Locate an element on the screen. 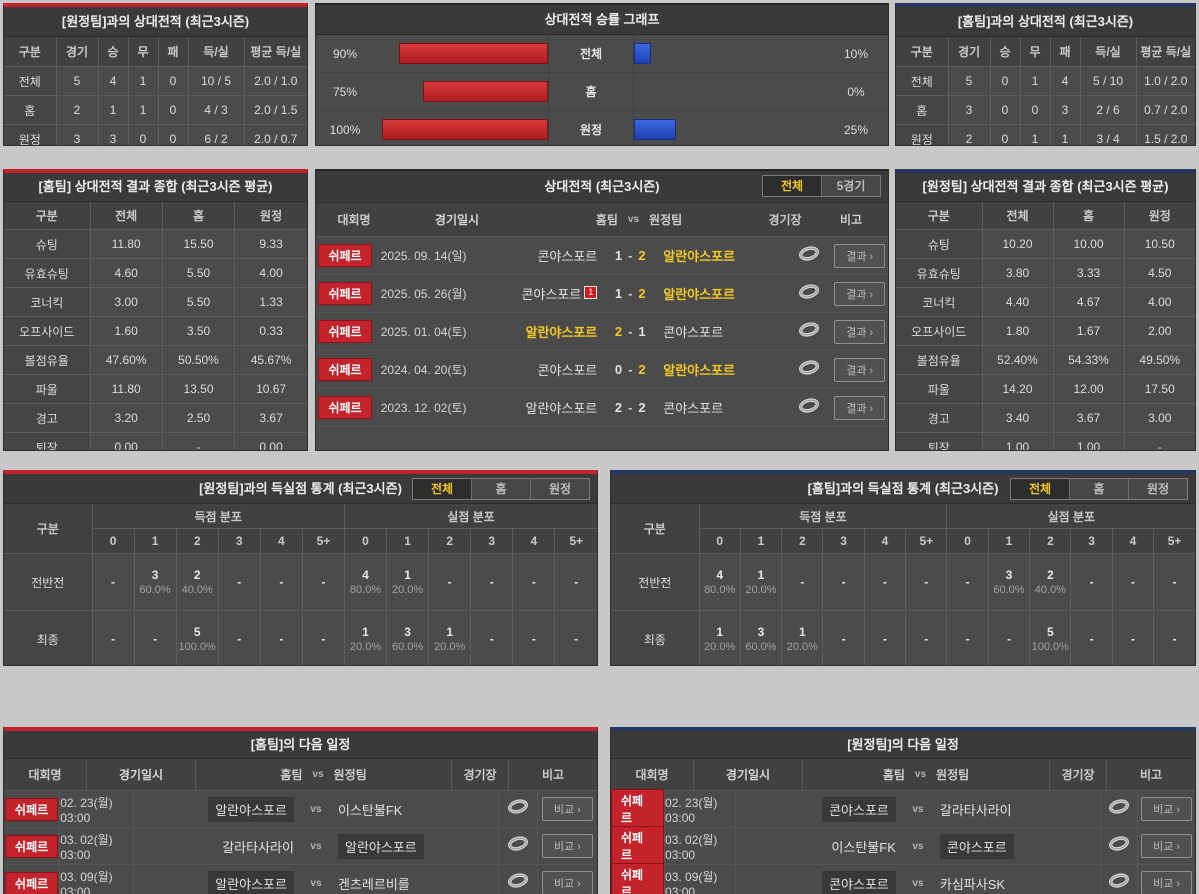  stat-cell: 3.00 is located at coordinates (1159, 418).